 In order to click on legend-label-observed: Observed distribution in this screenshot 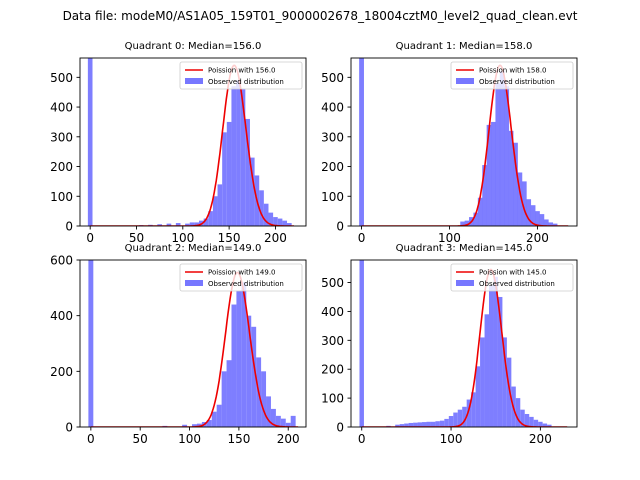, I will do `click(246, 82)`.